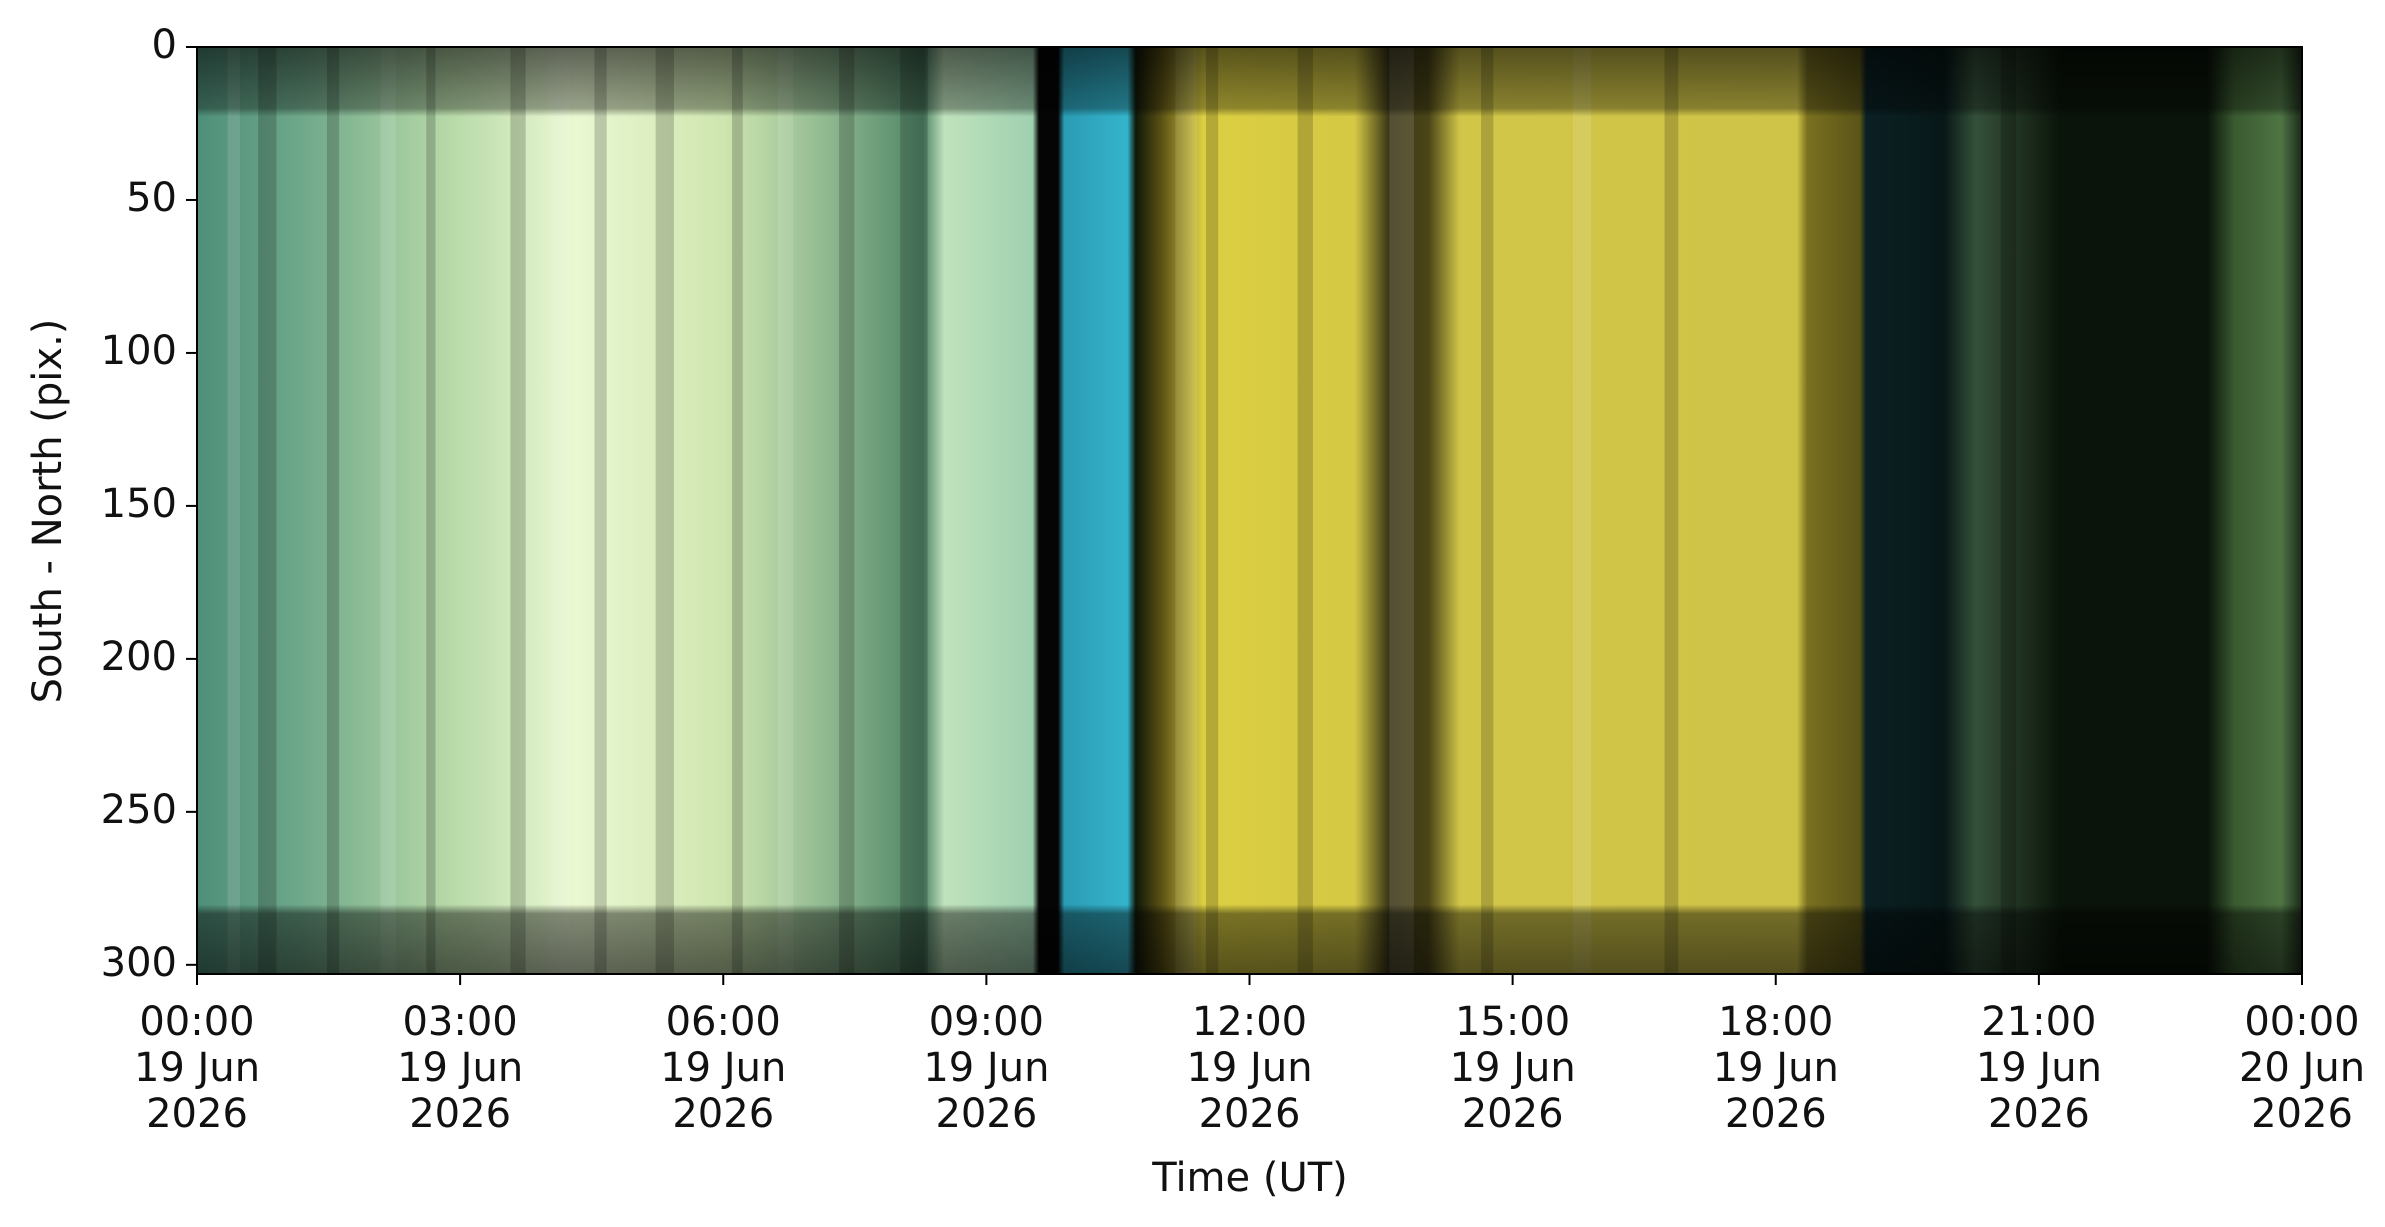 This screenshot has height=1227, width=2385. What do you see at coordinates (986, 1068) in the screenshot?
I see `x-tick-label: 09:00 19 Jun 2026` at bounding box center [986, 1068].